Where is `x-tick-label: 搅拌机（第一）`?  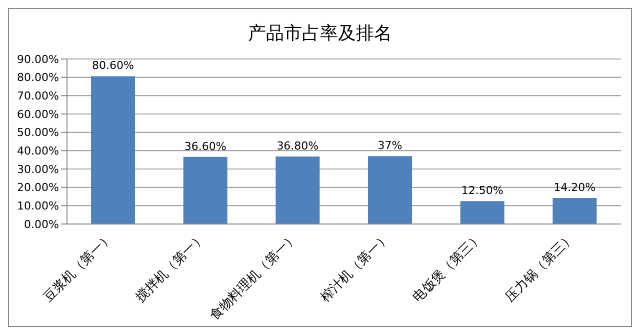 x-tick-label: 搅拌机（第一） is located at coordinates (170, 268).